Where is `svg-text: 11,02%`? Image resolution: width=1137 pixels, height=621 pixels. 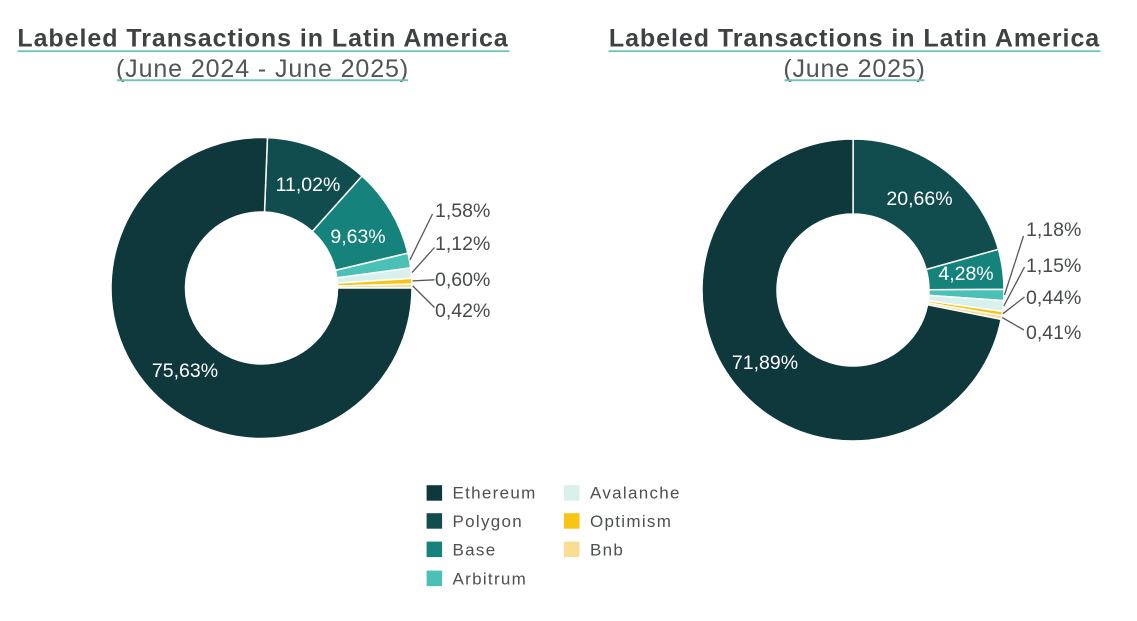
svg-text: 11,02% is located at coordinates (308, 185).